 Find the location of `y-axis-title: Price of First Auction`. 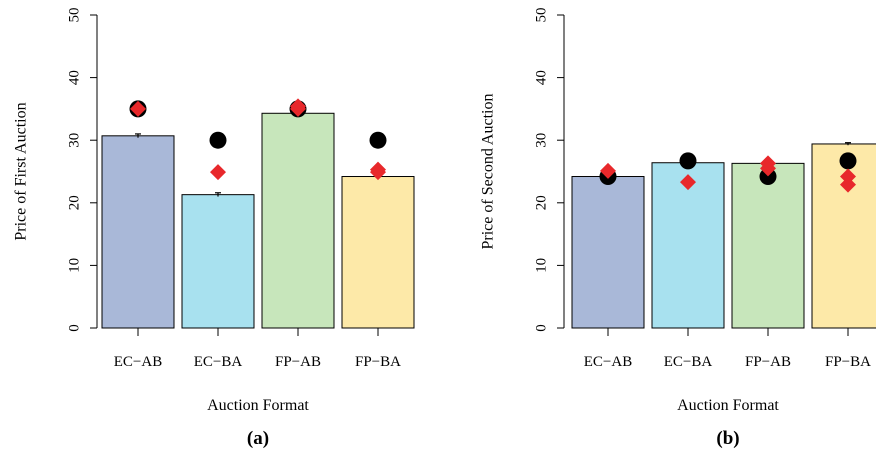

y-axis-title: Price of First Auction is located at coordinates (21, 171).